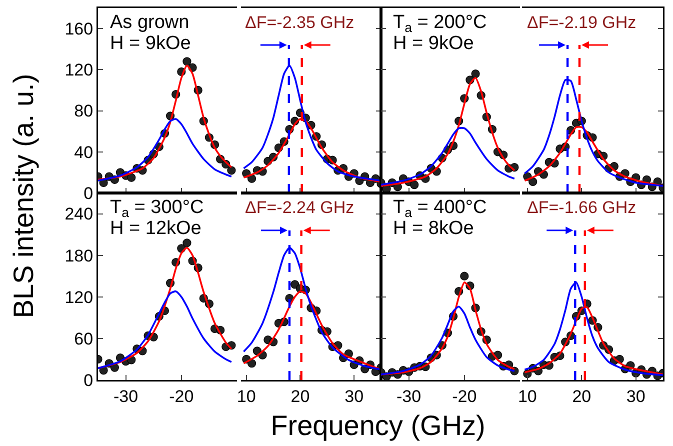 This screenshot has height=446, width=673. Describe the element at coordinates (24, 196) in the screenshot. I see `y-axis-title: BLS intensity (a. u.)` at that location.